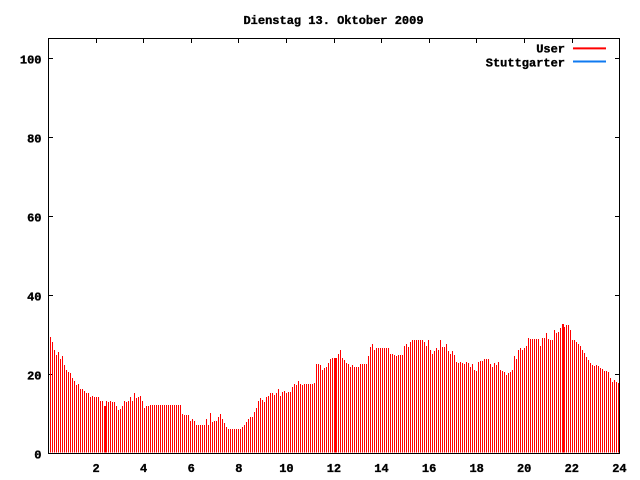 The image size is (640, 480). Describe the element at coordinates (334, 469) in the screenshot. I see `svg-text: 12` at that location.